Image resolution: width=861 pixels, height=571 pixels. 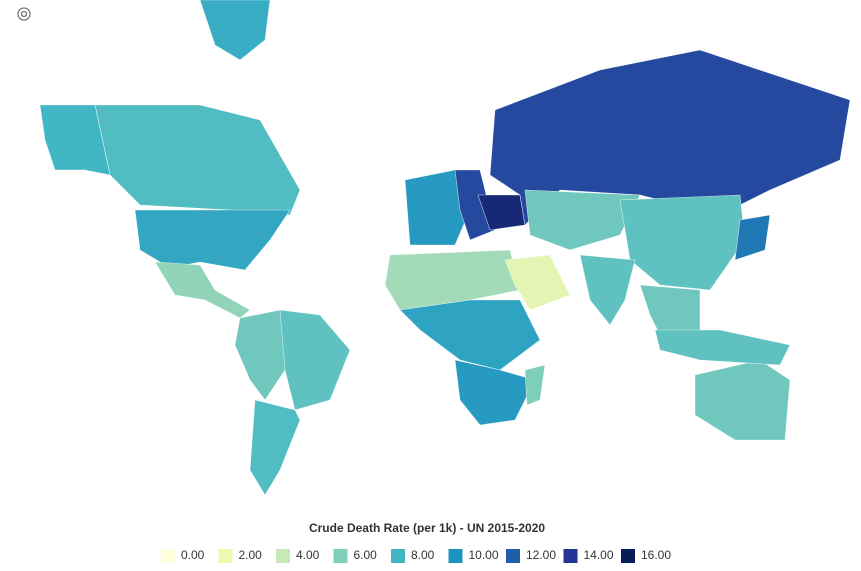 I want to click on legend-label: 10.00, so click(x=484, y=555).